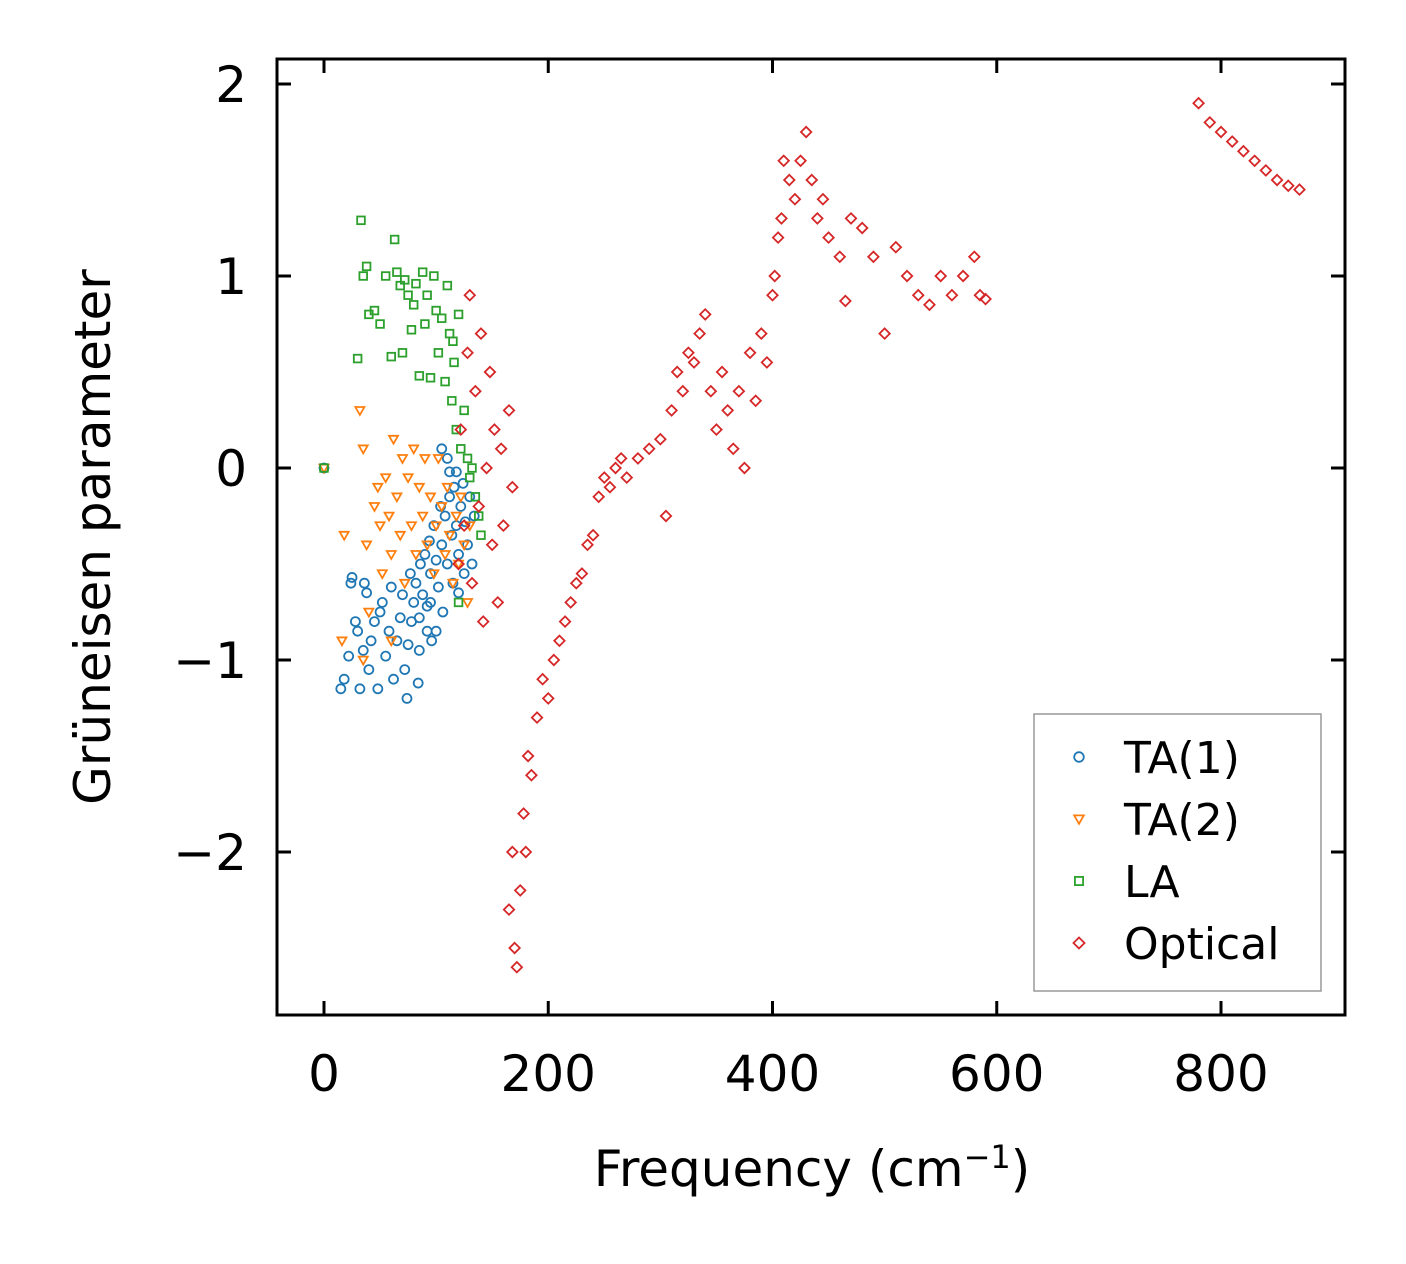  Describe the element at coordinates (93, 537) in the screenshot. I see `y-axis-title: Grüneisen parameter` at that location.